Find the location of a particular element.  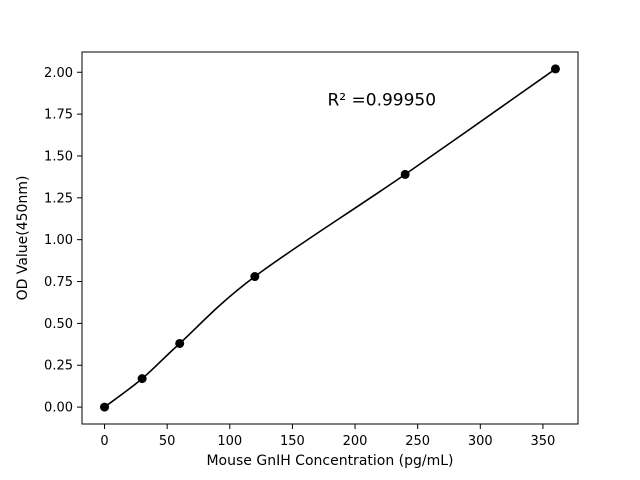

y-tick-label: 1.25 is located at coordinates (58, 198).